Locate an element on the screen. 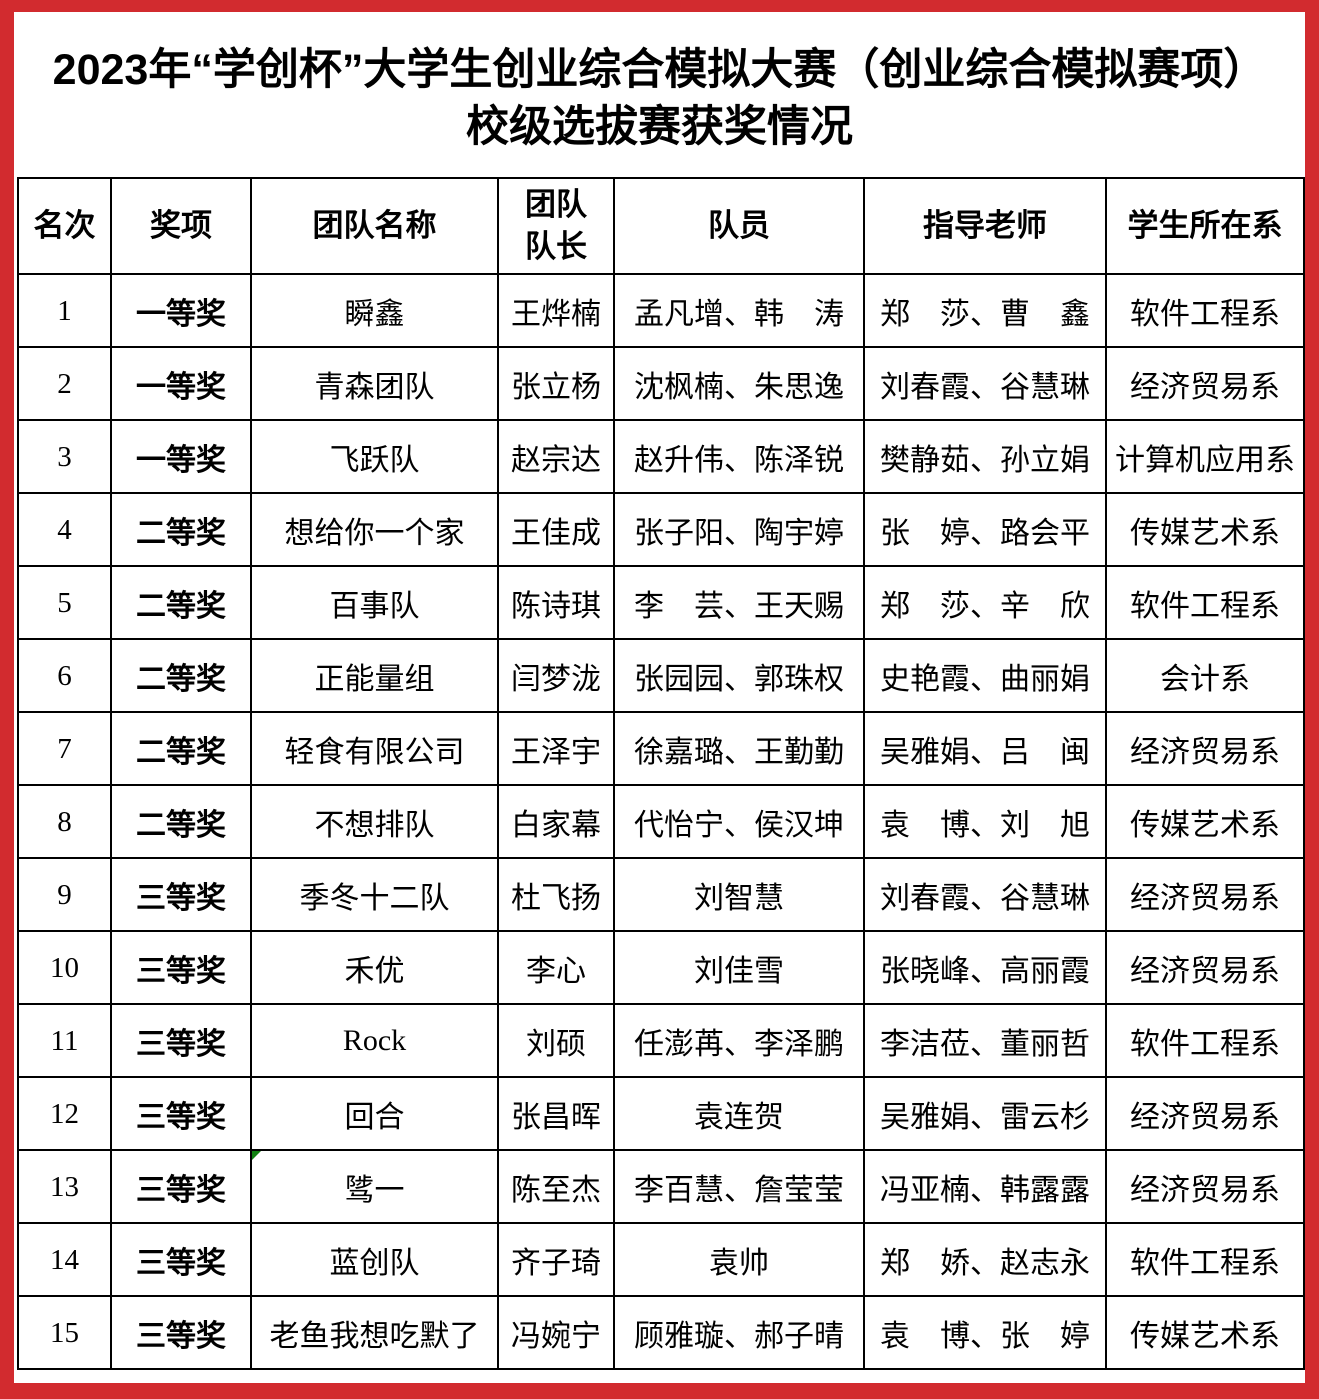 The image size is (1319, 1399). member-names: 刘佳雪 is located at coordinates (739, 971).